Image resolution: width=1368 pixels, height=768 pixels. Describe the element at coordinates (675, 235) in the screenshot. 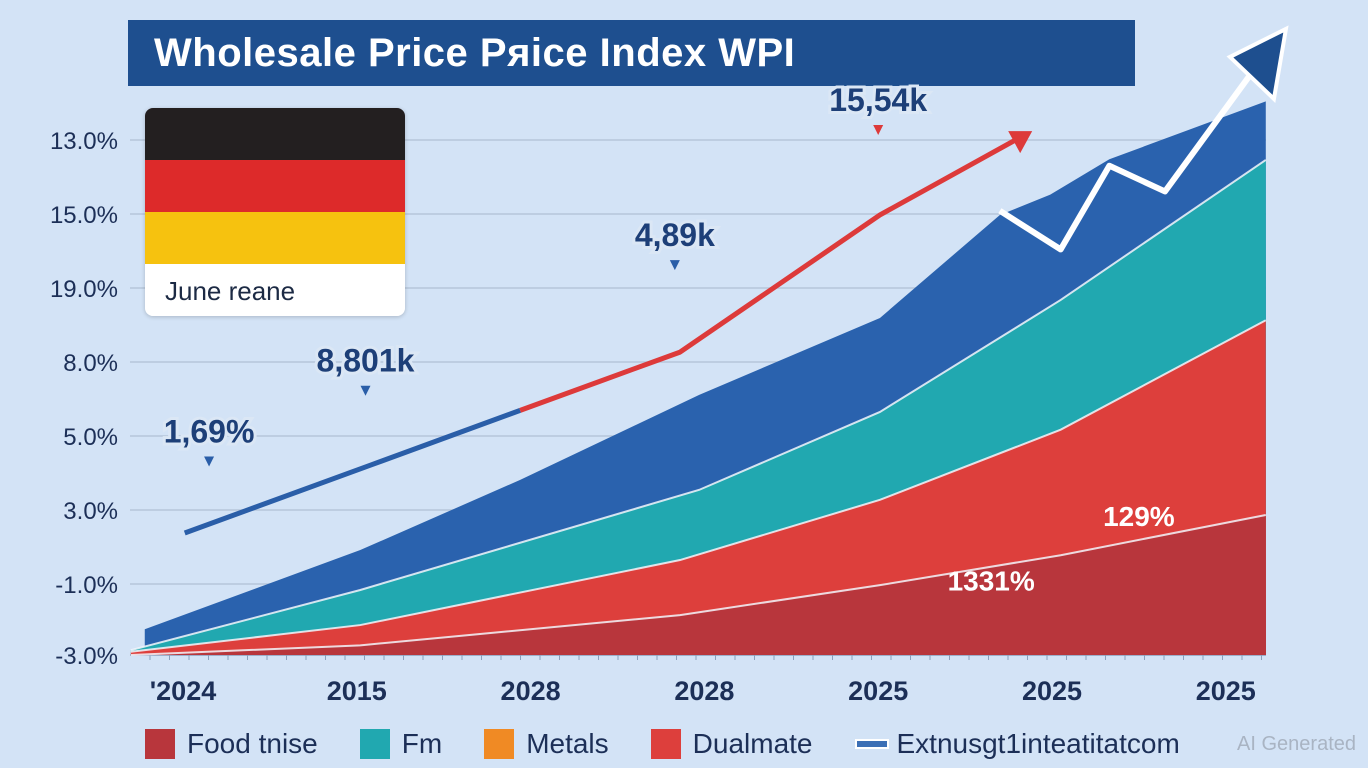

I see `annotation-label: 4,89k` at that location.